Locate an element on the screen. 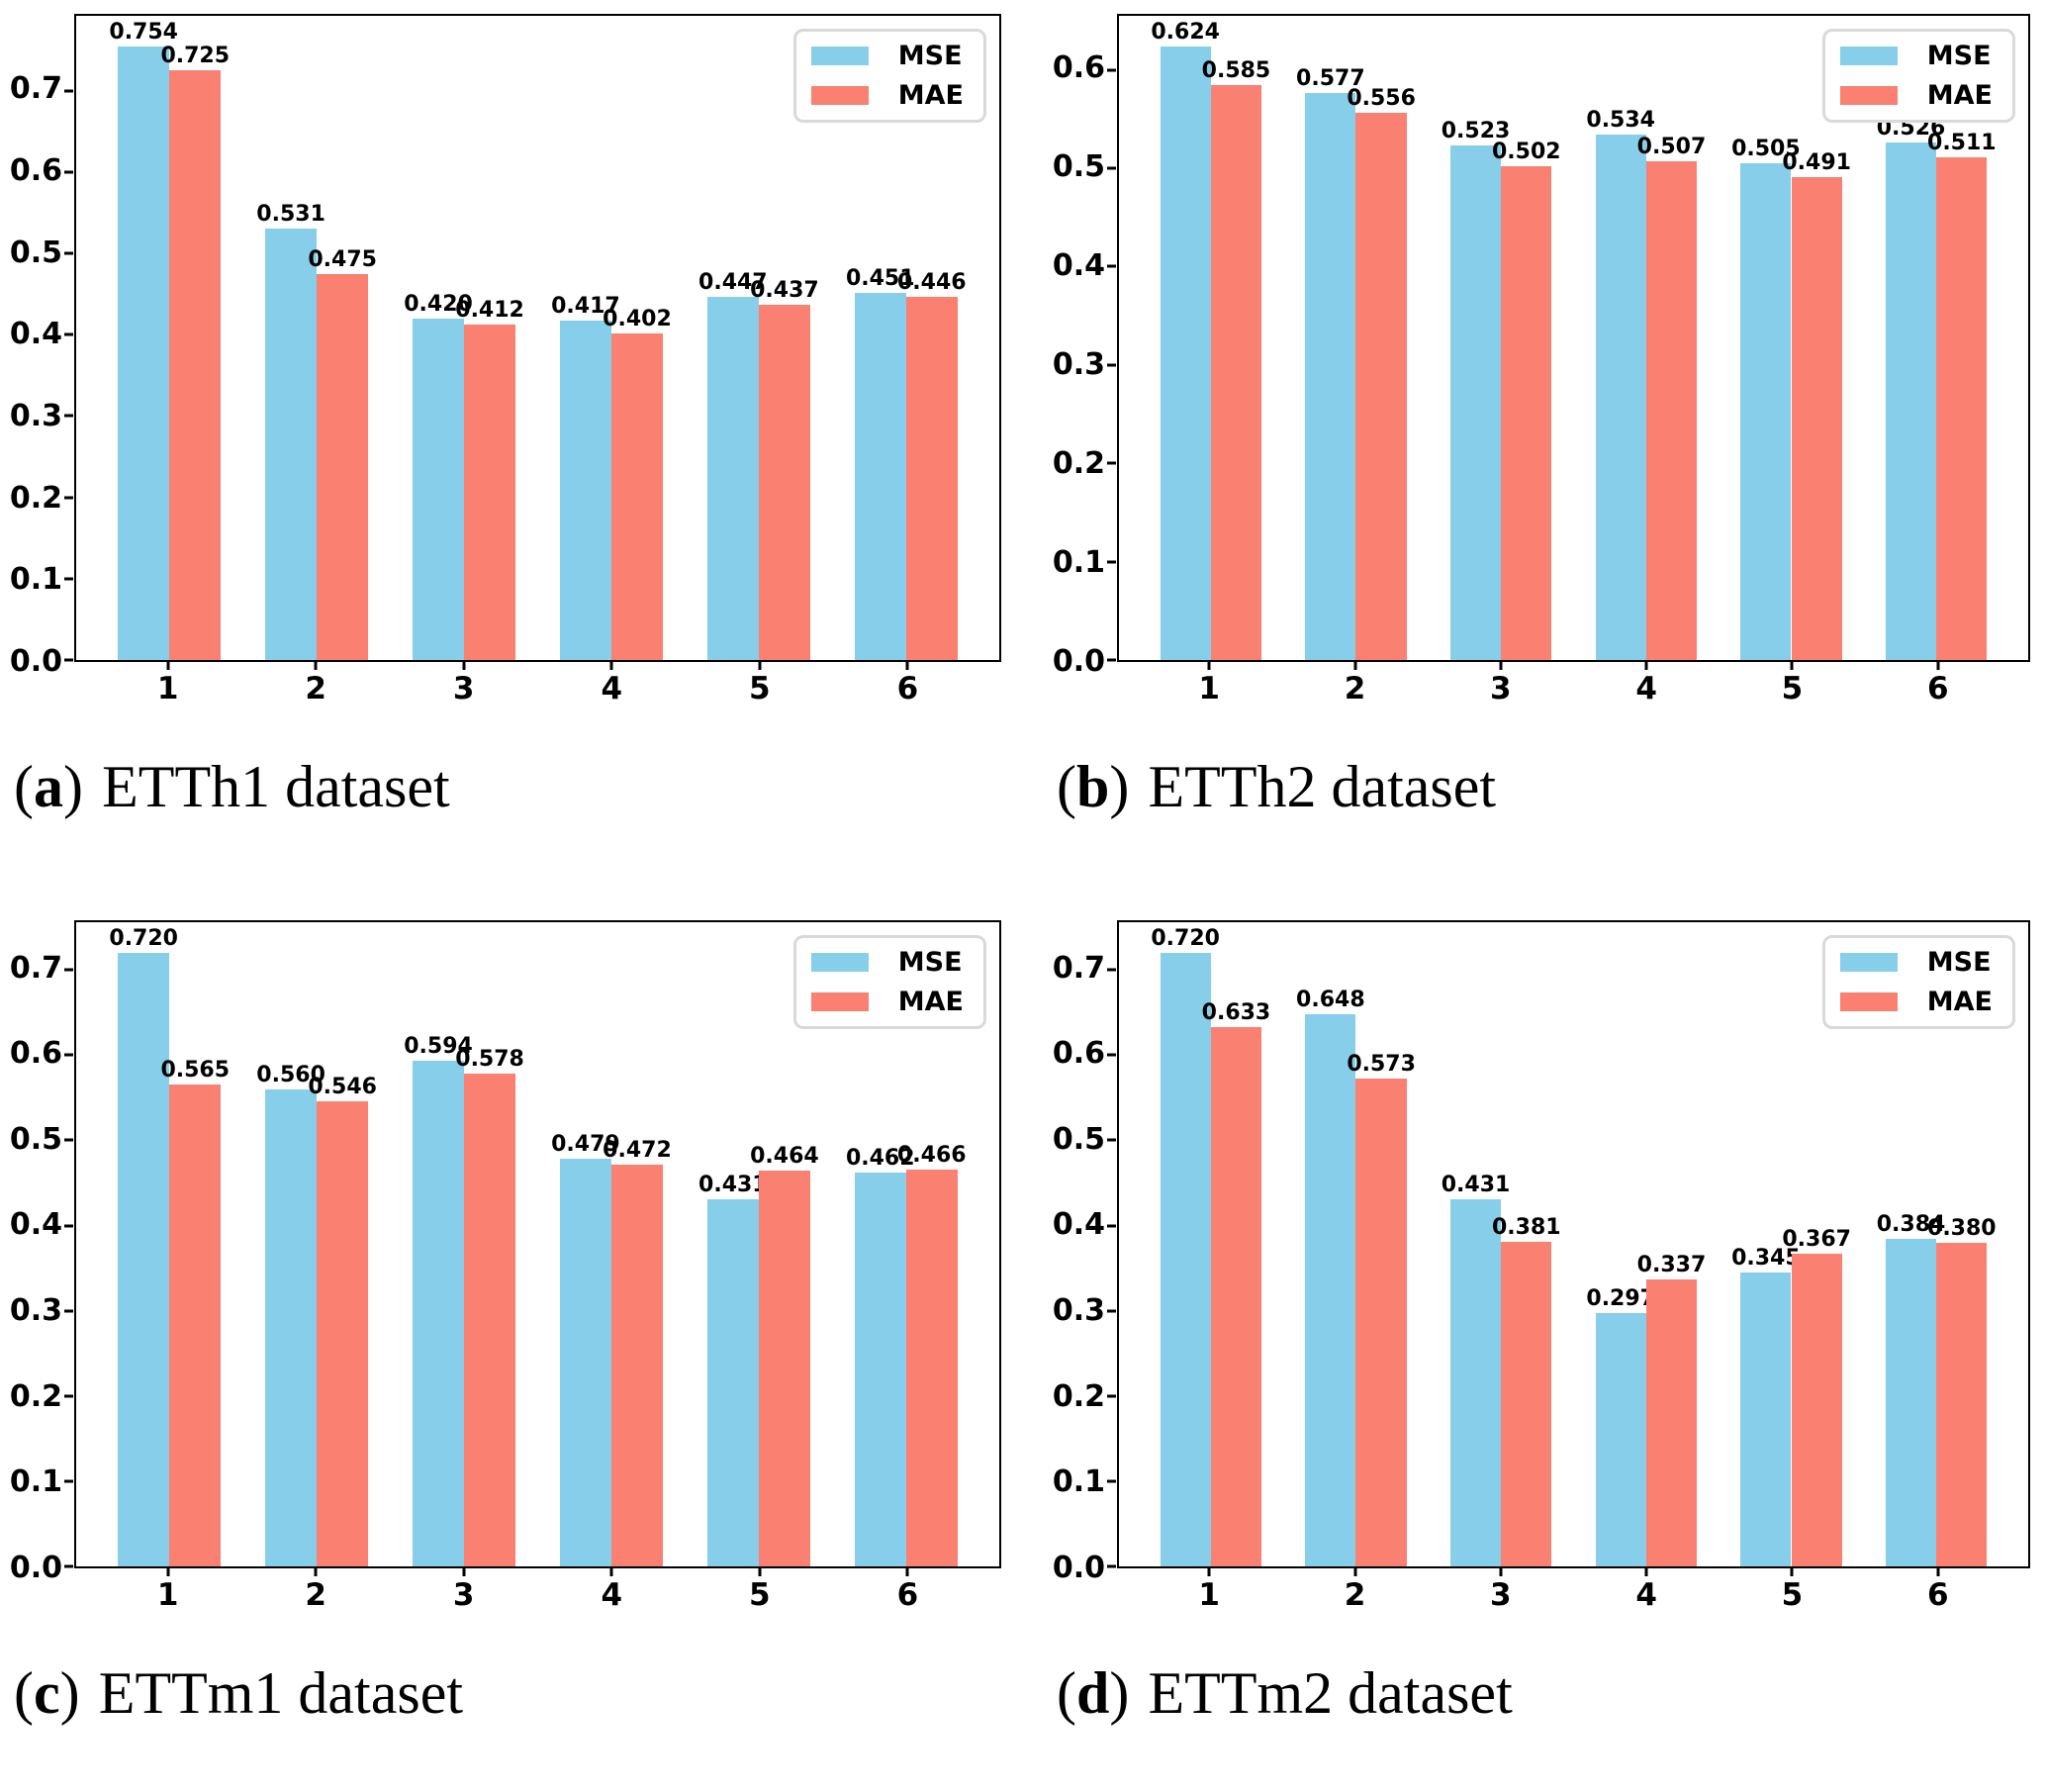 This screenshot has height=1792, width=2046. caption-c-letter: c is located at coordinates (46, 1693).